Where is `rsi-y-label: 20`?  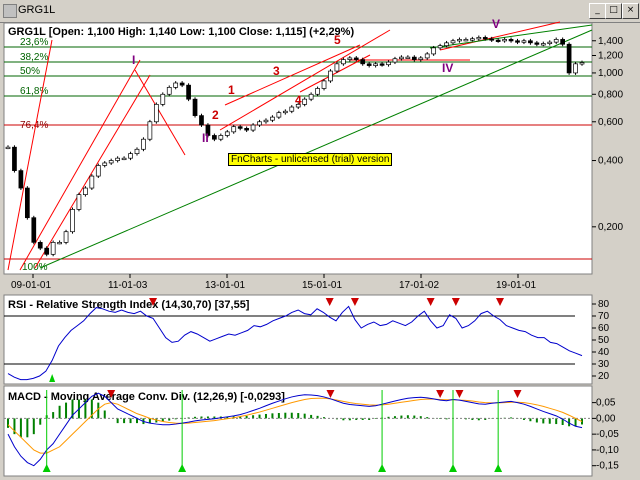
rsi-y-label: 20 is located at coordinates (604, 376).